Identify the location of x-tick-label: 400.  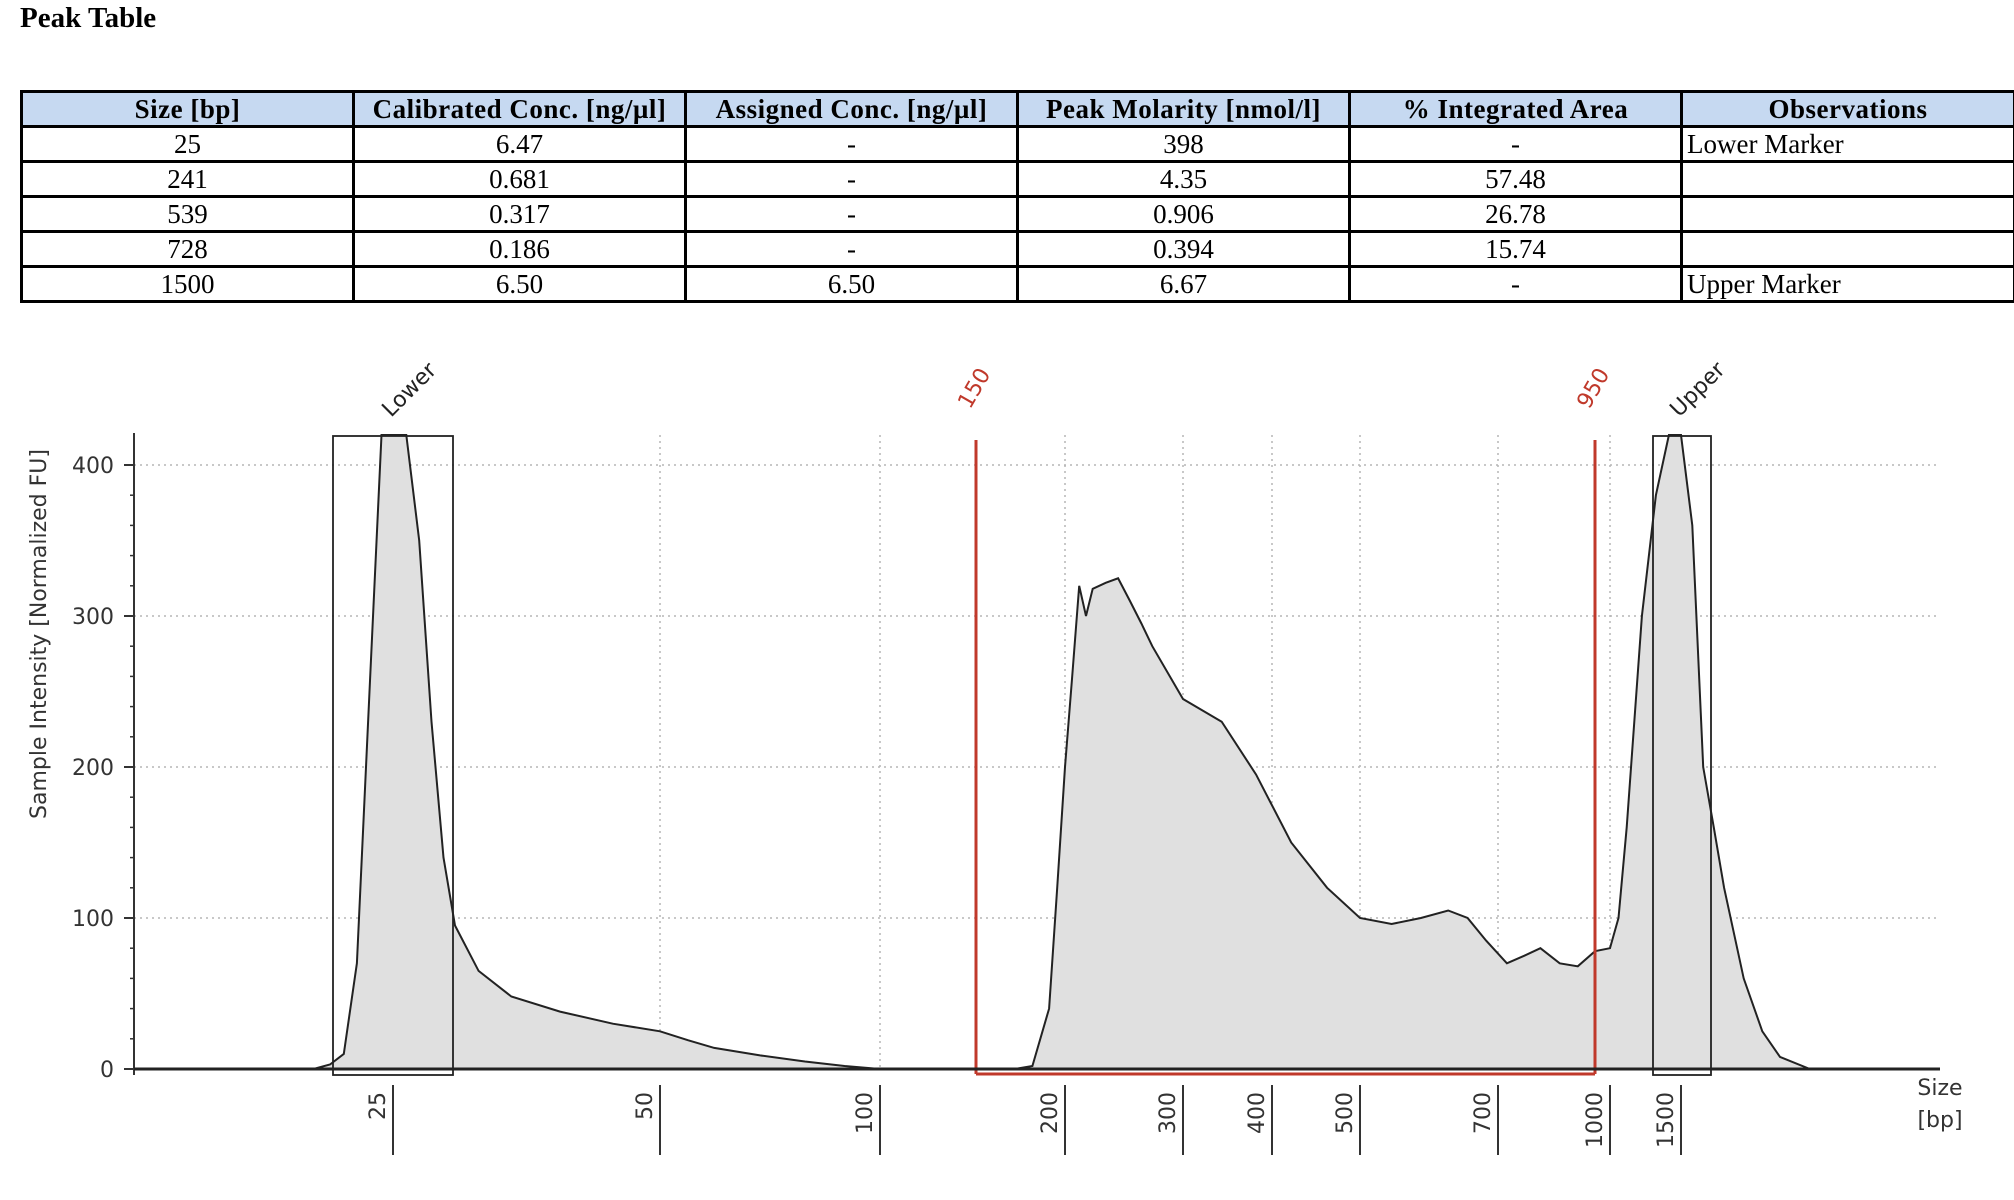
(1257, 1113).